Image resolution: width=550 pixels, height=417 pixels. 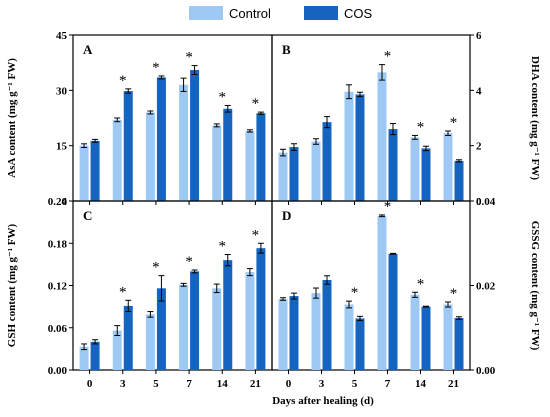 I want to click on y-tick-label: 0.18, so click(x=58, y=244).